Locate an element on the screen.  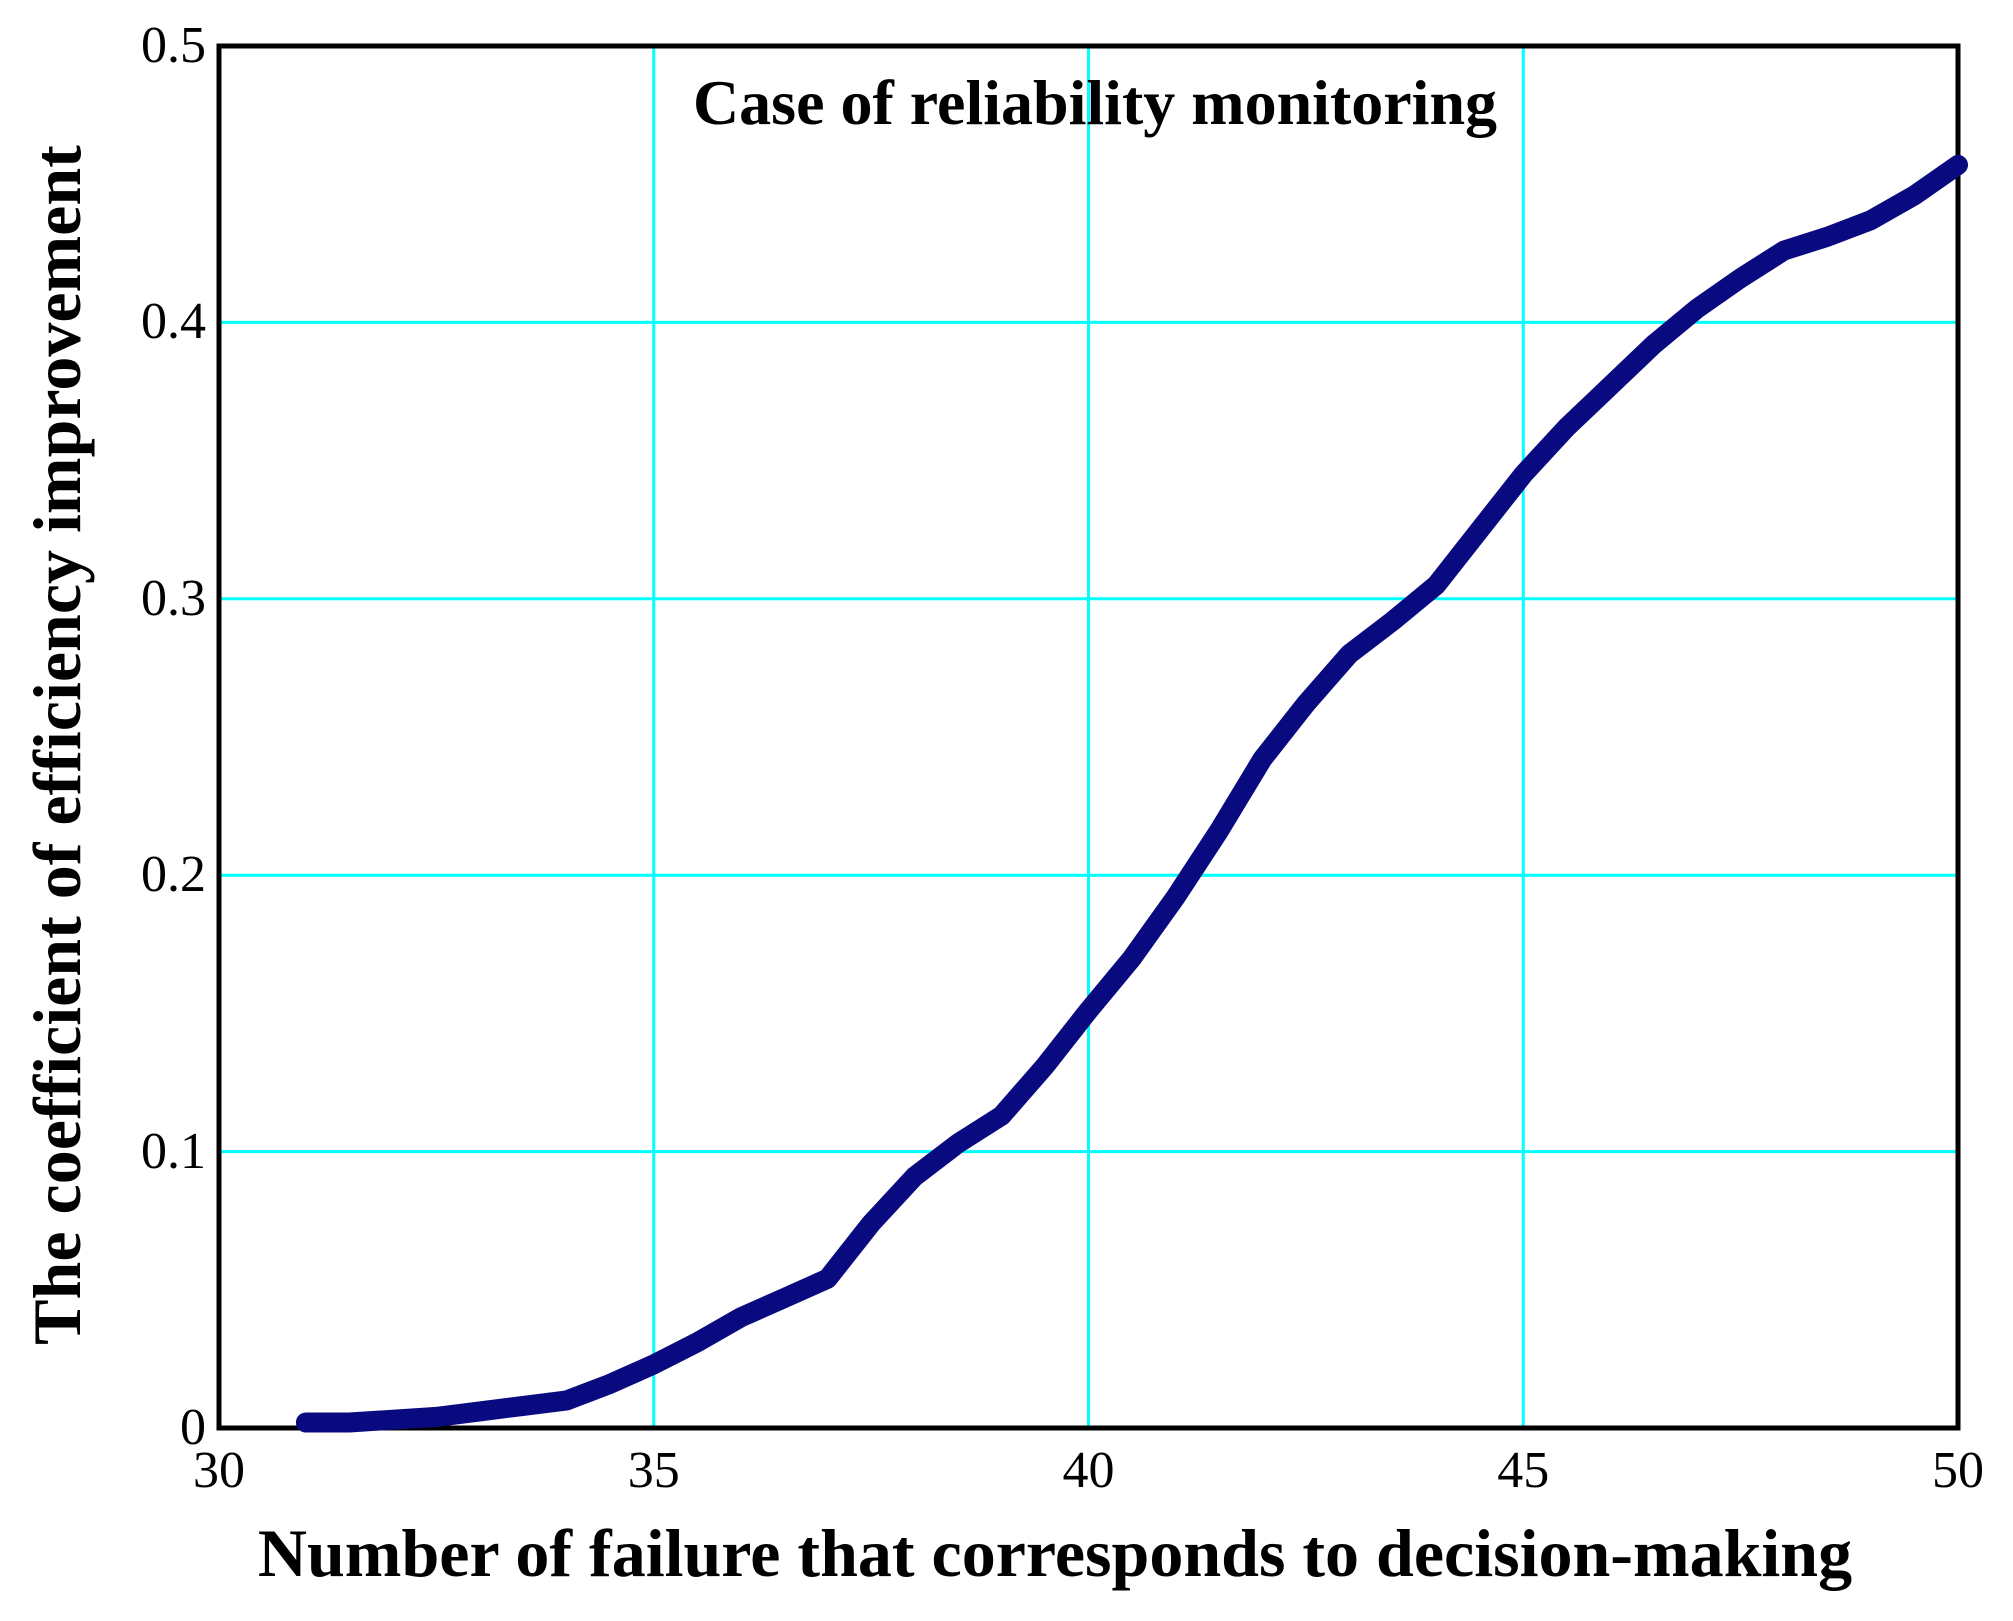
x-tick-label: 30 is located at coordinates (219, 1470).